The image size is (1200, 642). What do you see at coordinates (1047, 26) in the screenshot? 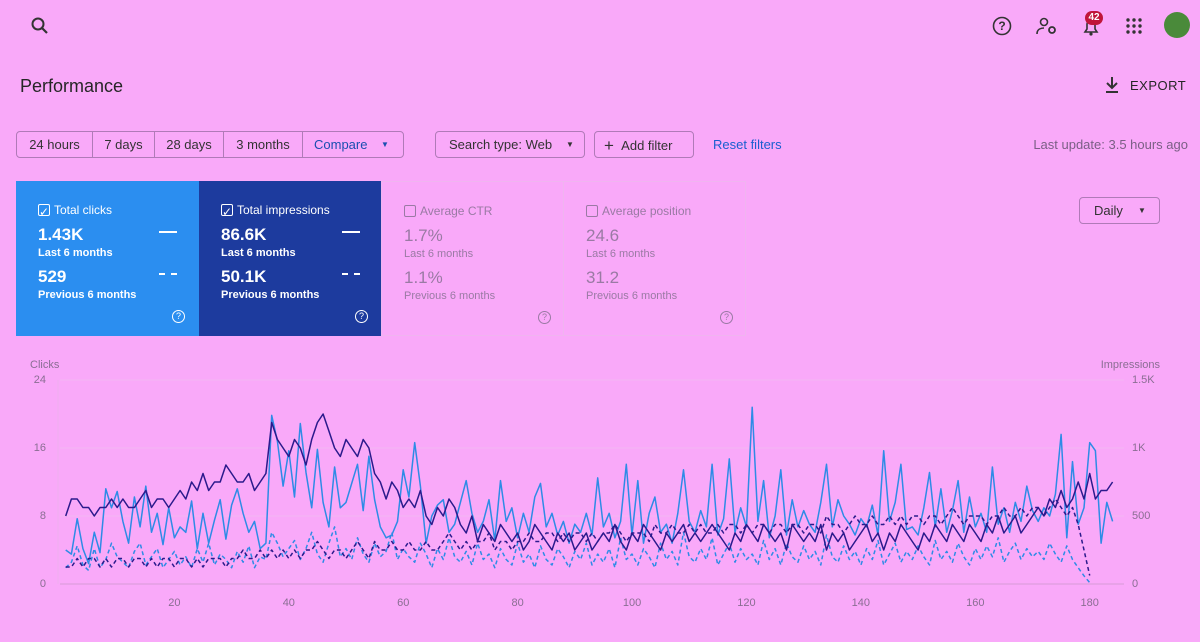
I see `user-settings-icon` at bounding box center [1047, 26].